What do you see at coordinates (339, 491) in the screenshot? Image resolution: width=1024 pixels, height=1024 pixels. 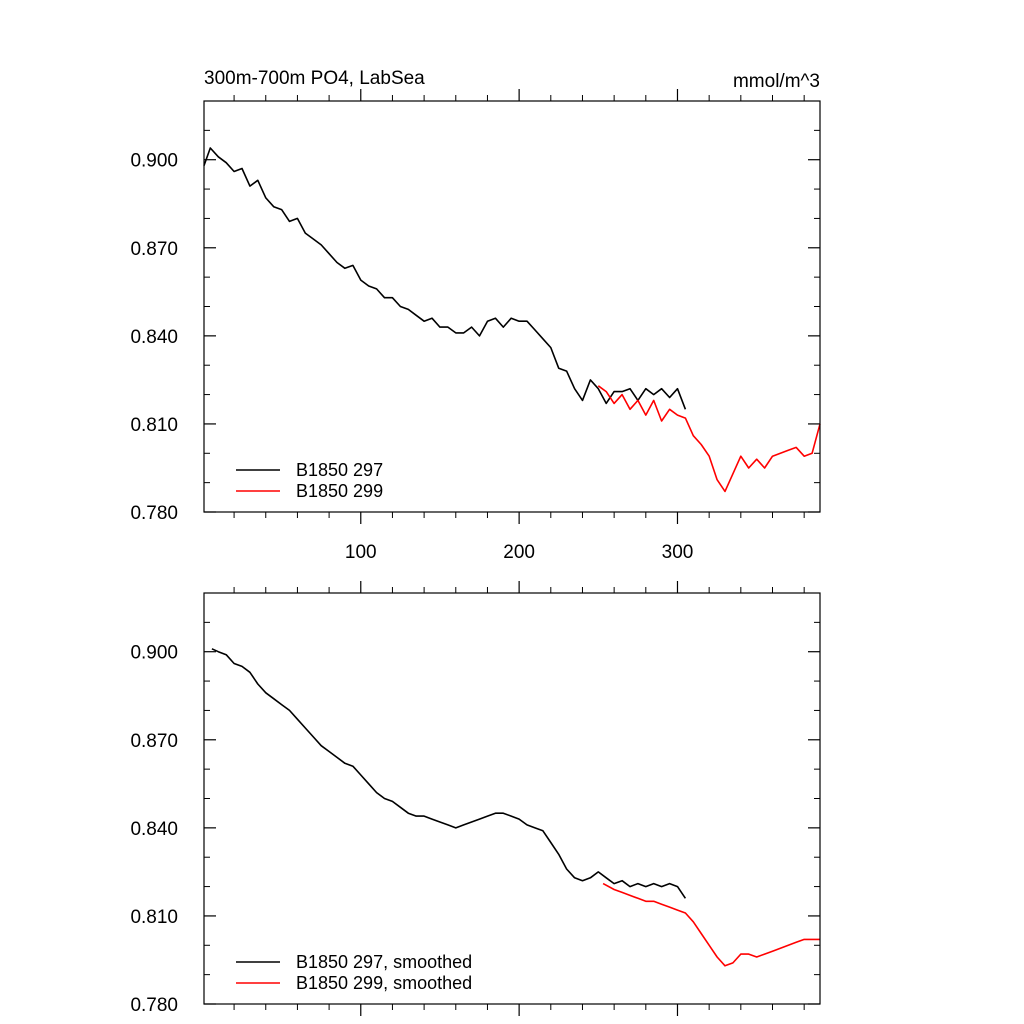 I see `legend-label-b1850-299: B1850 299` at bounding box center [339, 491].